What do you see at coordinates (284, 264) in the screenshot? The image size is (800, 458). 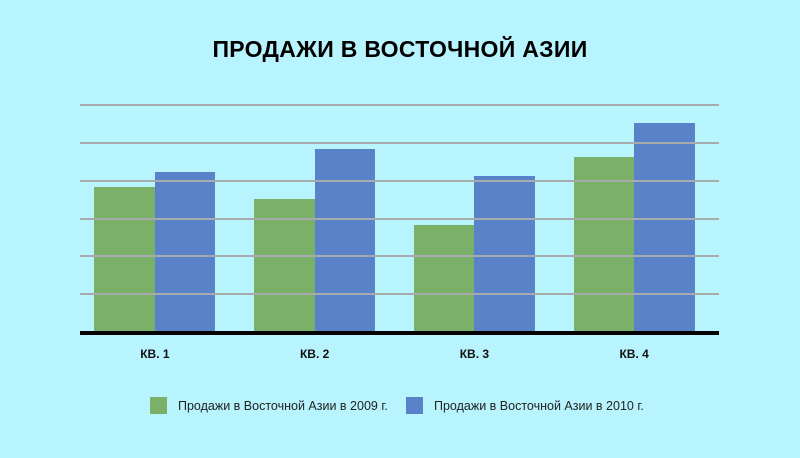 I see `bar-2009-q2` at bounding box center [284, 264].